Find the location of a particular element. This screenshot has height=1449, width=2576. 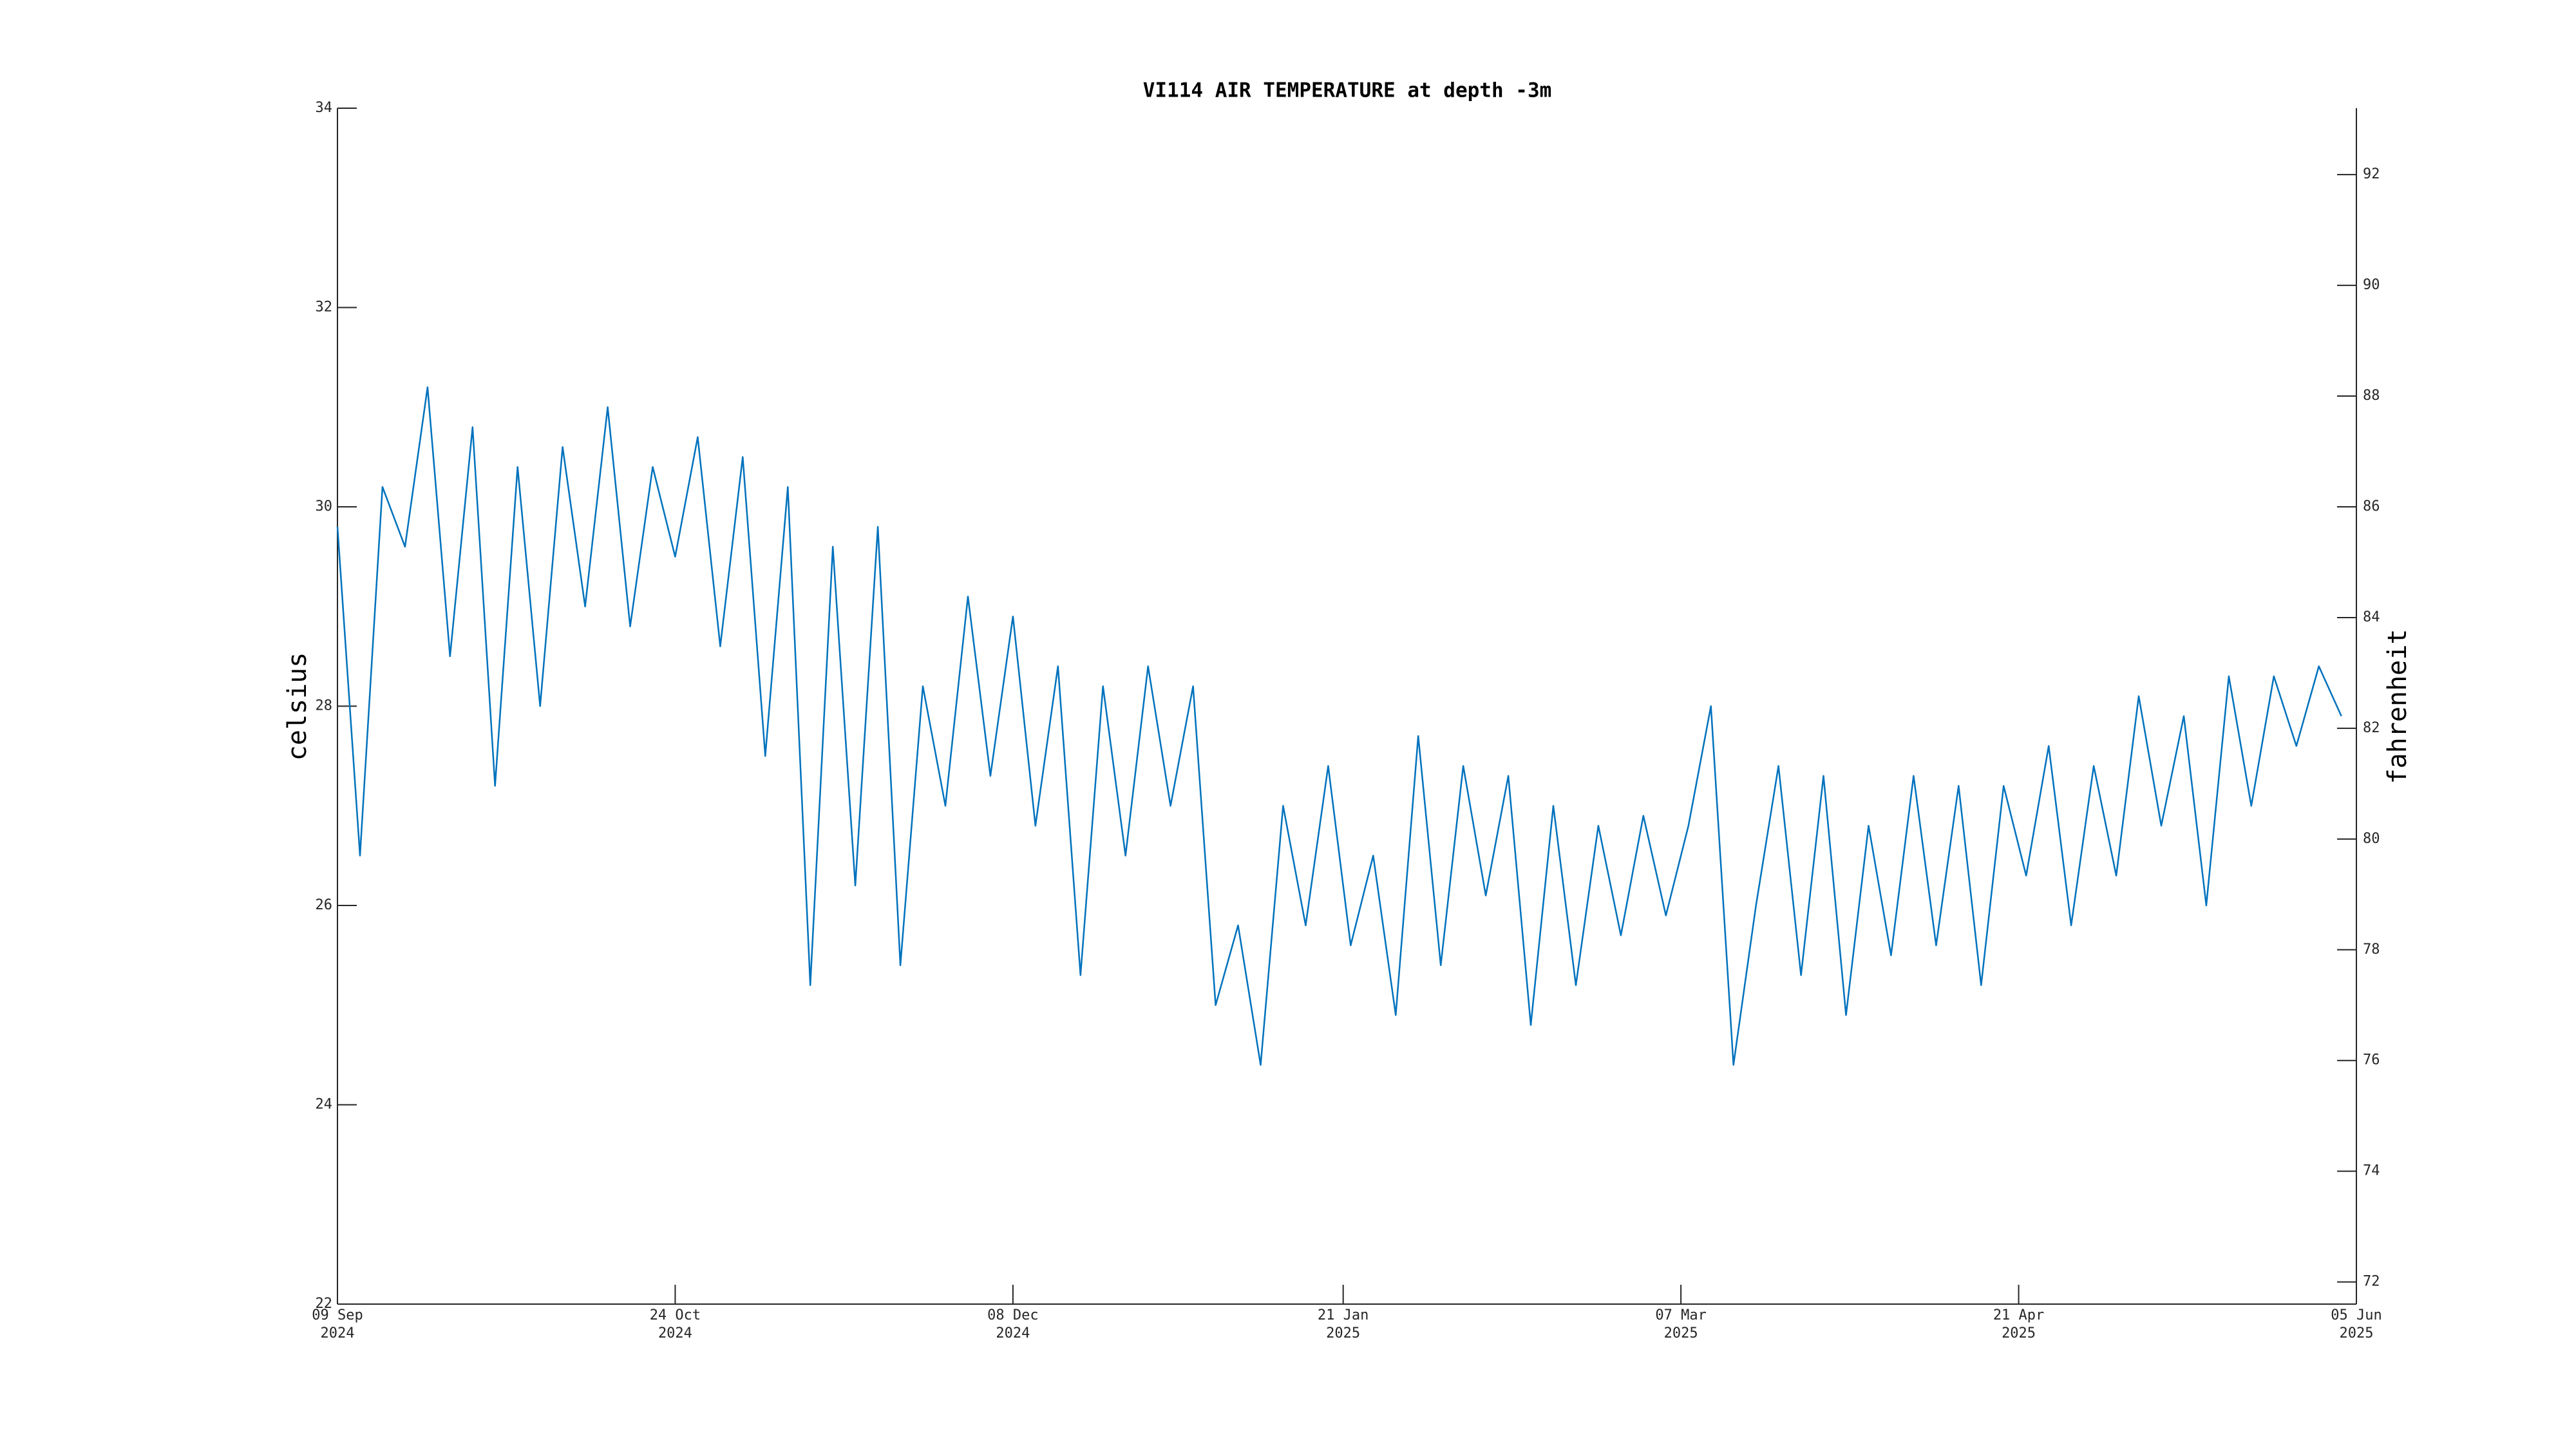

x-tick-label: 09 Sep is located at coordinates (337, 1315).